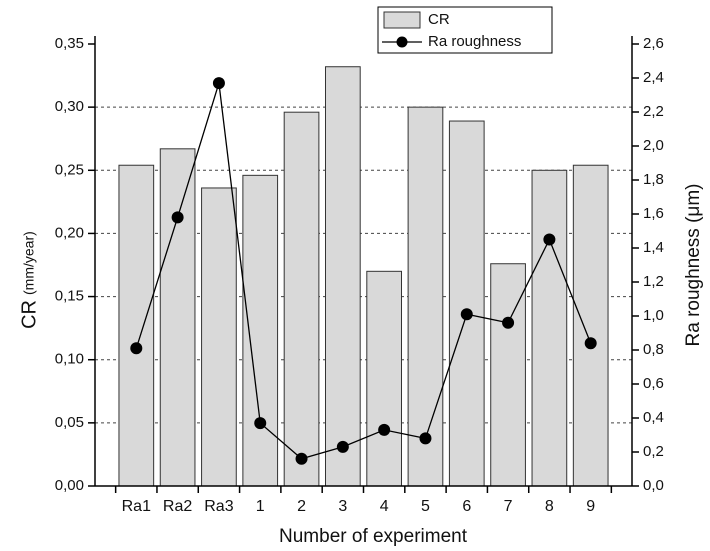 The image size is (710, 551). What do you see at coordinates (653, 315) in the screenshot?
I see `y2-tick-label: 1,0` at bounding box center [653, 315].